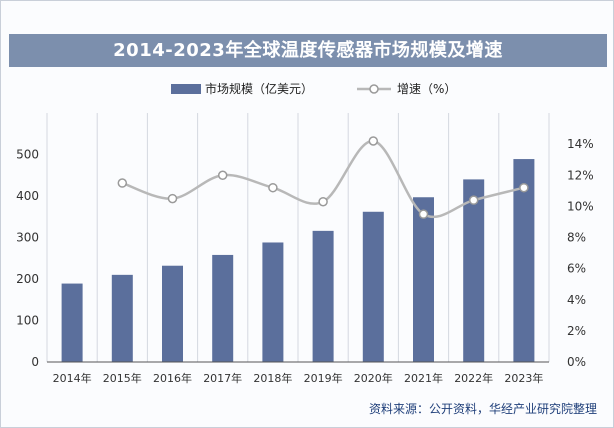  I want to click on y-left-tick-0: 0, so click(35, 362).